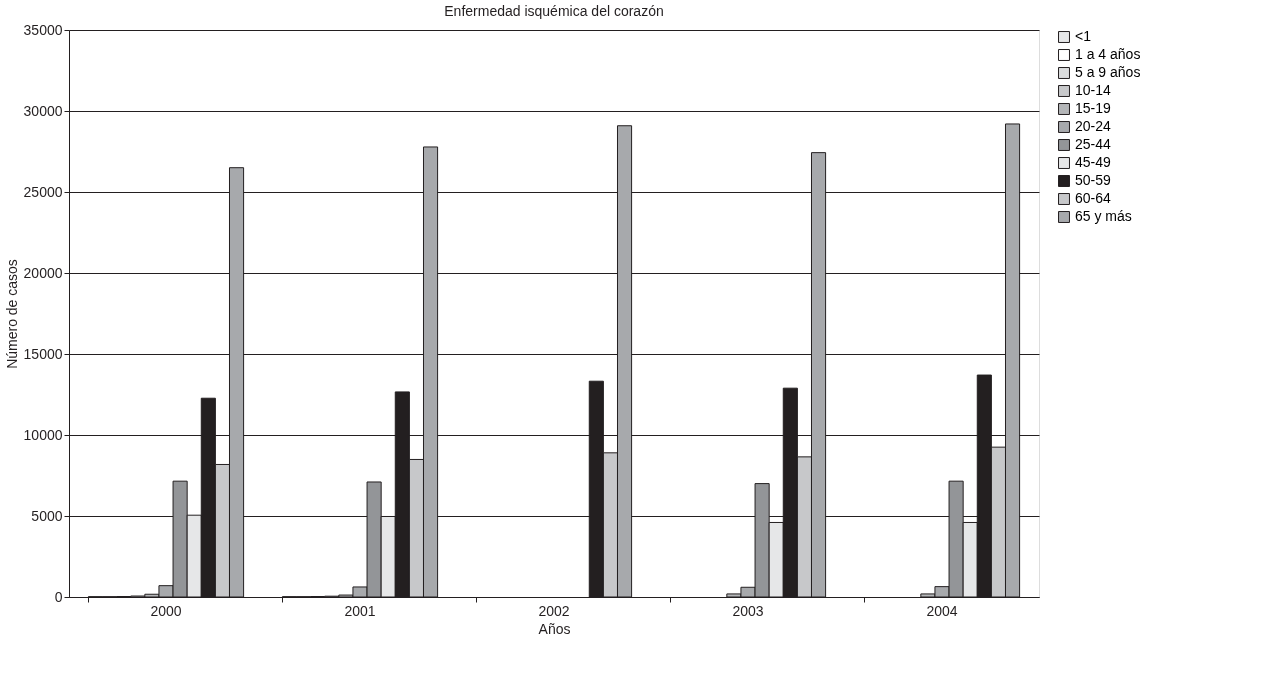 This screenshot has width=1267, height=691. What do you see at coordinates (1108, 72) in the screenshot?
I see `legend-label: 5 a 9 años` at bounding box center [1108, 72].